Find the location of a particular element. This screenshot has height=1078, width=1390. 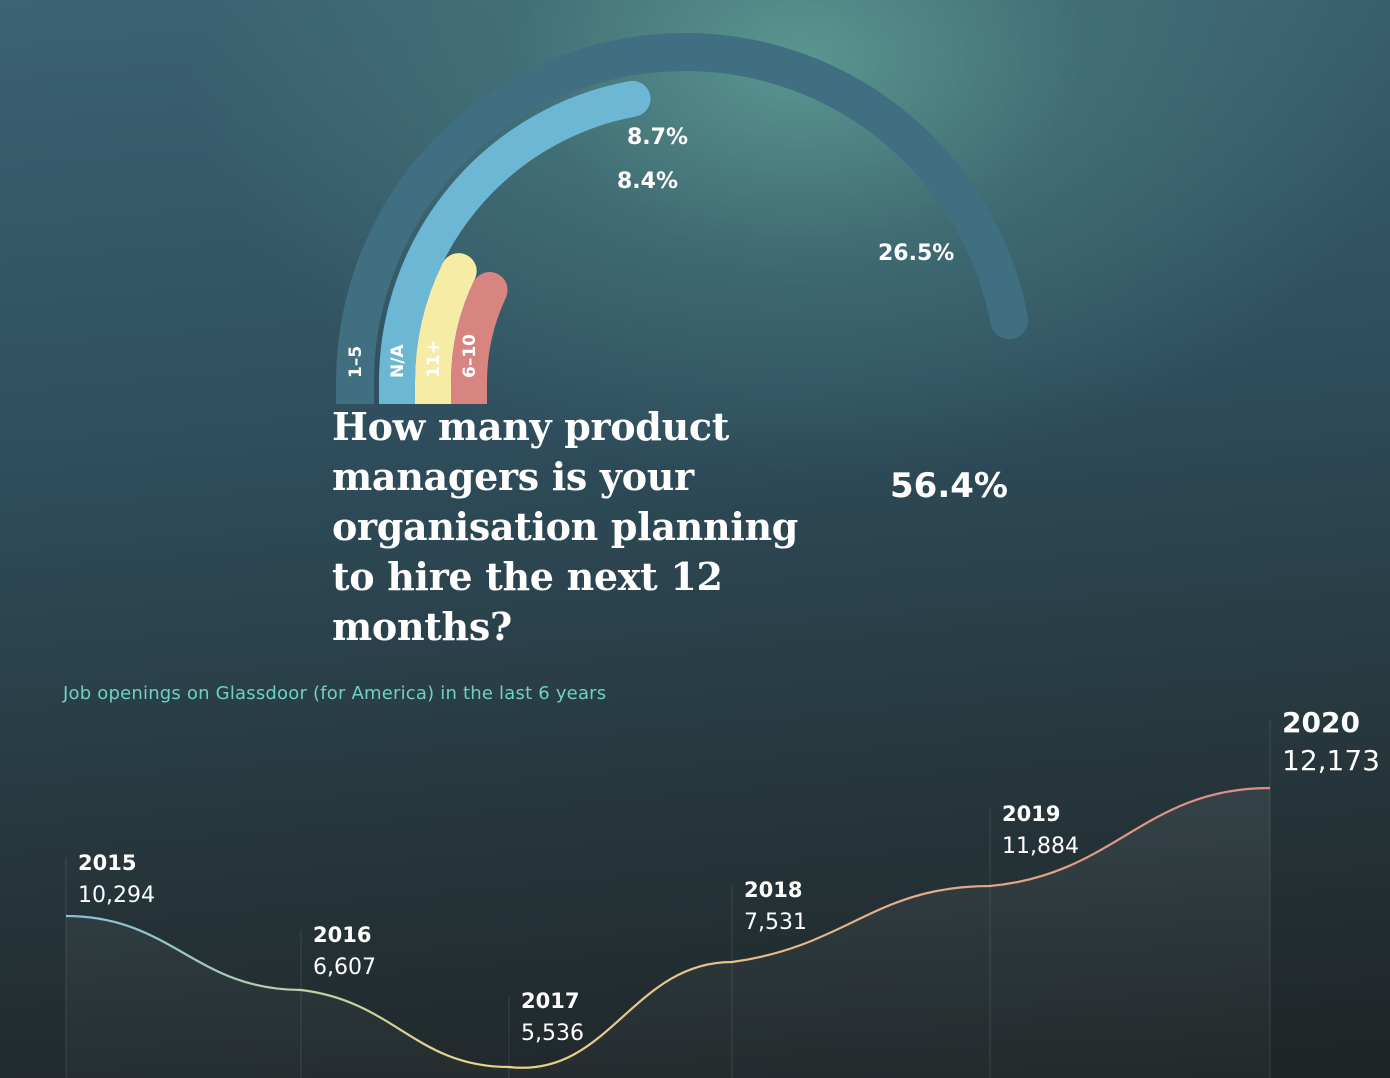

radial-category-label: 1–5 is located at coordinates (356, 362).